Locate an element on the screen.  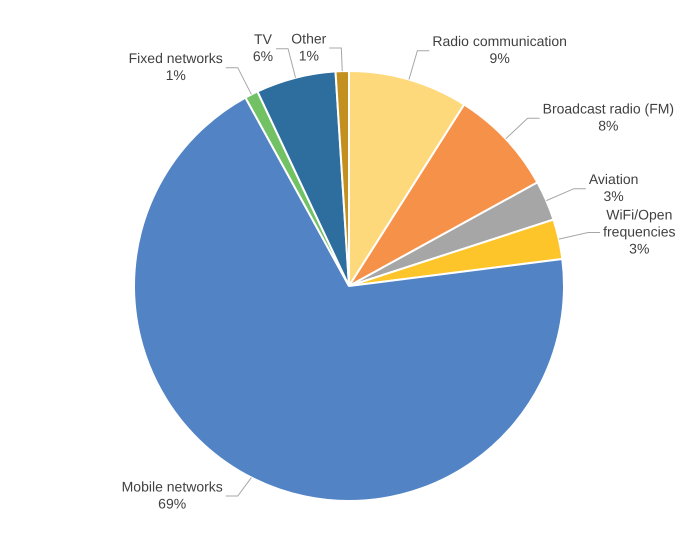
slice-label: Other is located at coordinates (309, 38).